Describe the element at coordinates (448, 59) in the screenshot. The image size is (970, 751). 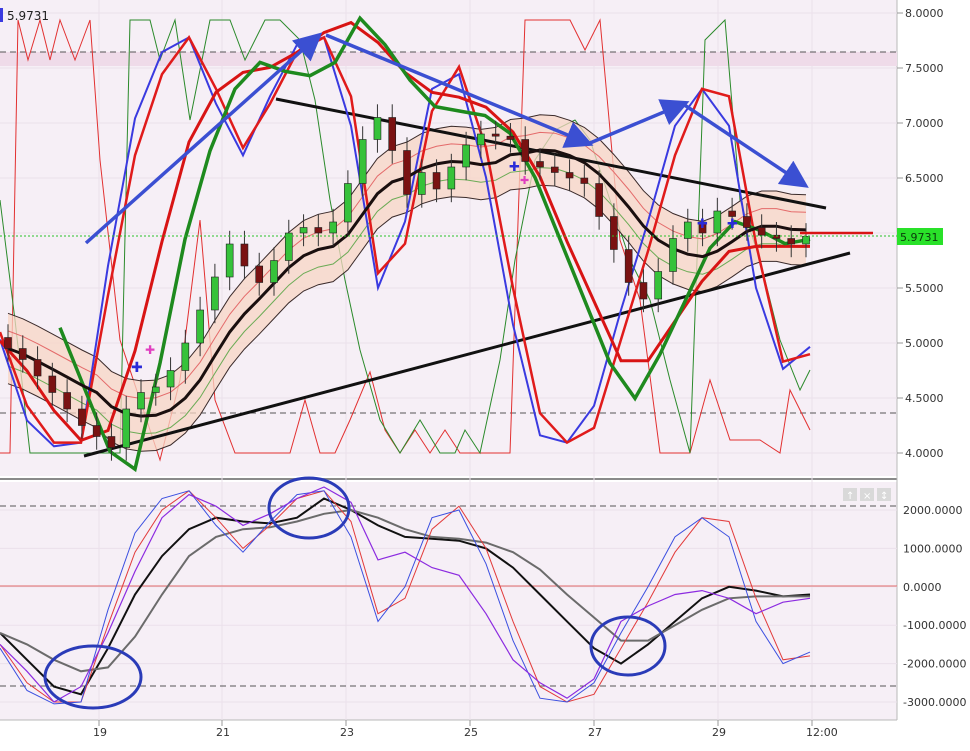
I see `overbought-zone` at that location.